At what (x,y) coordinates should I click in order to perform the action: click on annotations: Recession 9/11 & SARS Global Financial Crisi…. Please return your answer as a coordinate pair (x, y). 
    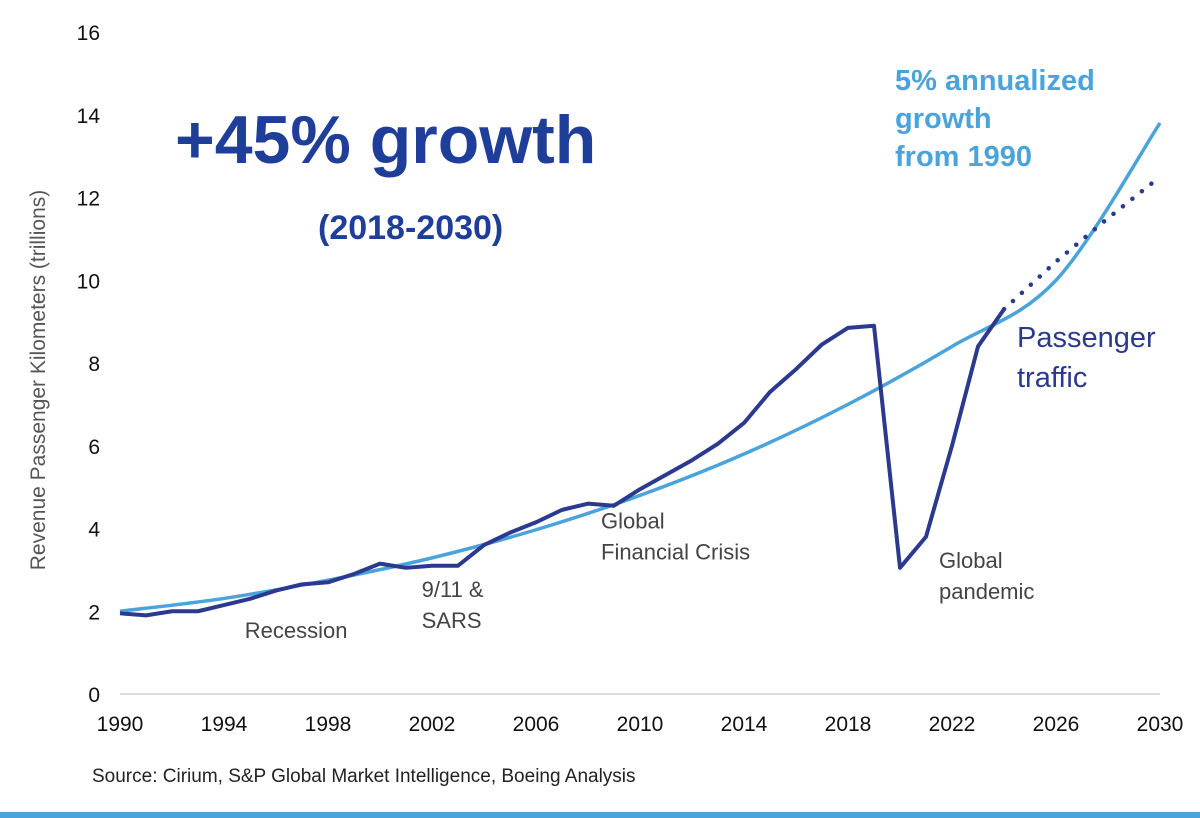
    Looking at the image, I should click on (640, 576).